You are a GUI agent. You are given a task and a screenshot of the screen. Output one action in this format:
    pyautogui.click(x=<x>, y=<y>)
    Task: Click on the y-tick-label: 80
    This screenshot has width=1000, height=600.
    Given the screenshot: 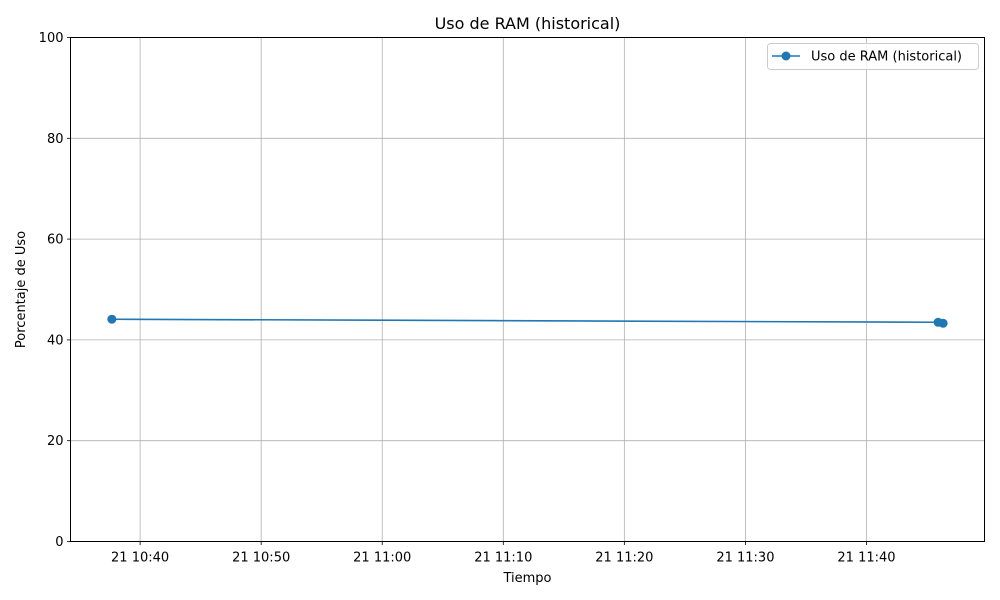 What is the action you would take?
    pyautogui.click(x=55, y=139)
    